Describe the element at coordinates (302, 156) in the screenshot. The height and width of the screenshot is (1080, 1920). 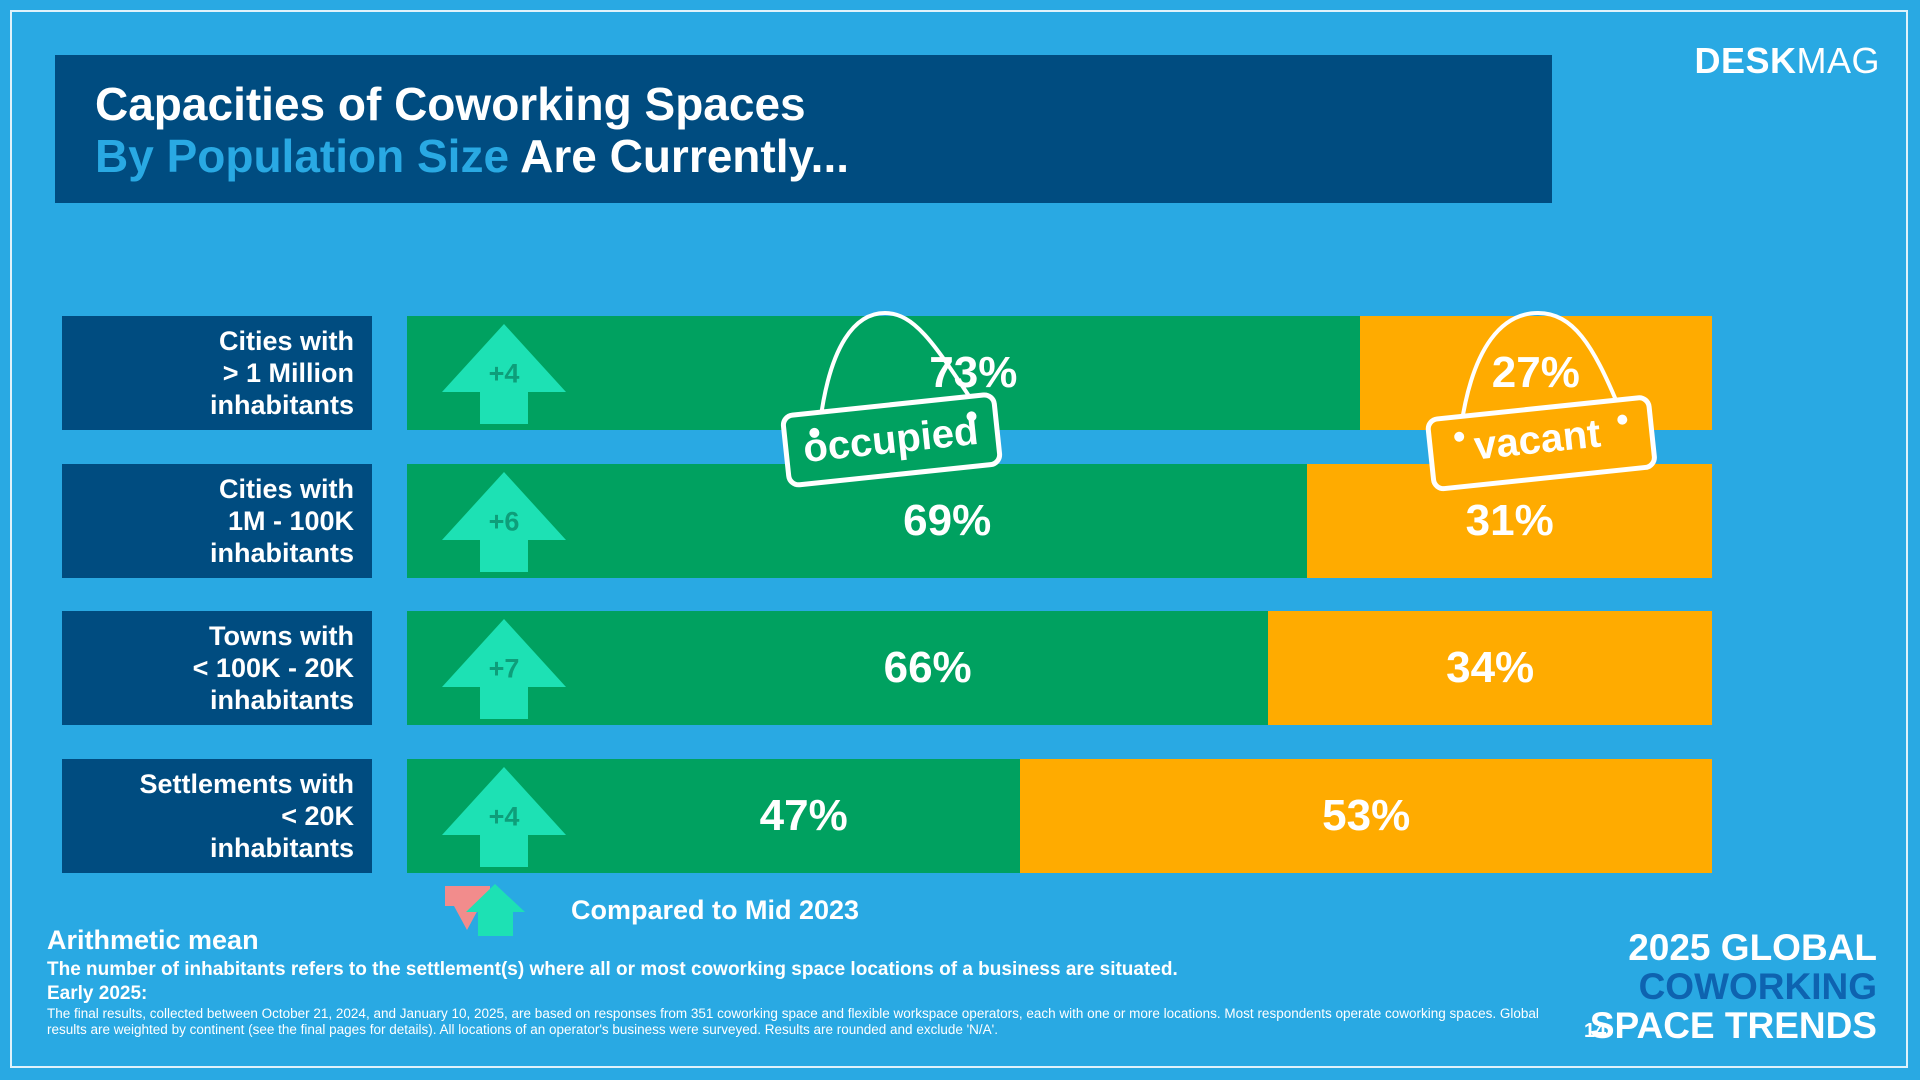
I see `subtitle-accent: By Population Size` at that location.